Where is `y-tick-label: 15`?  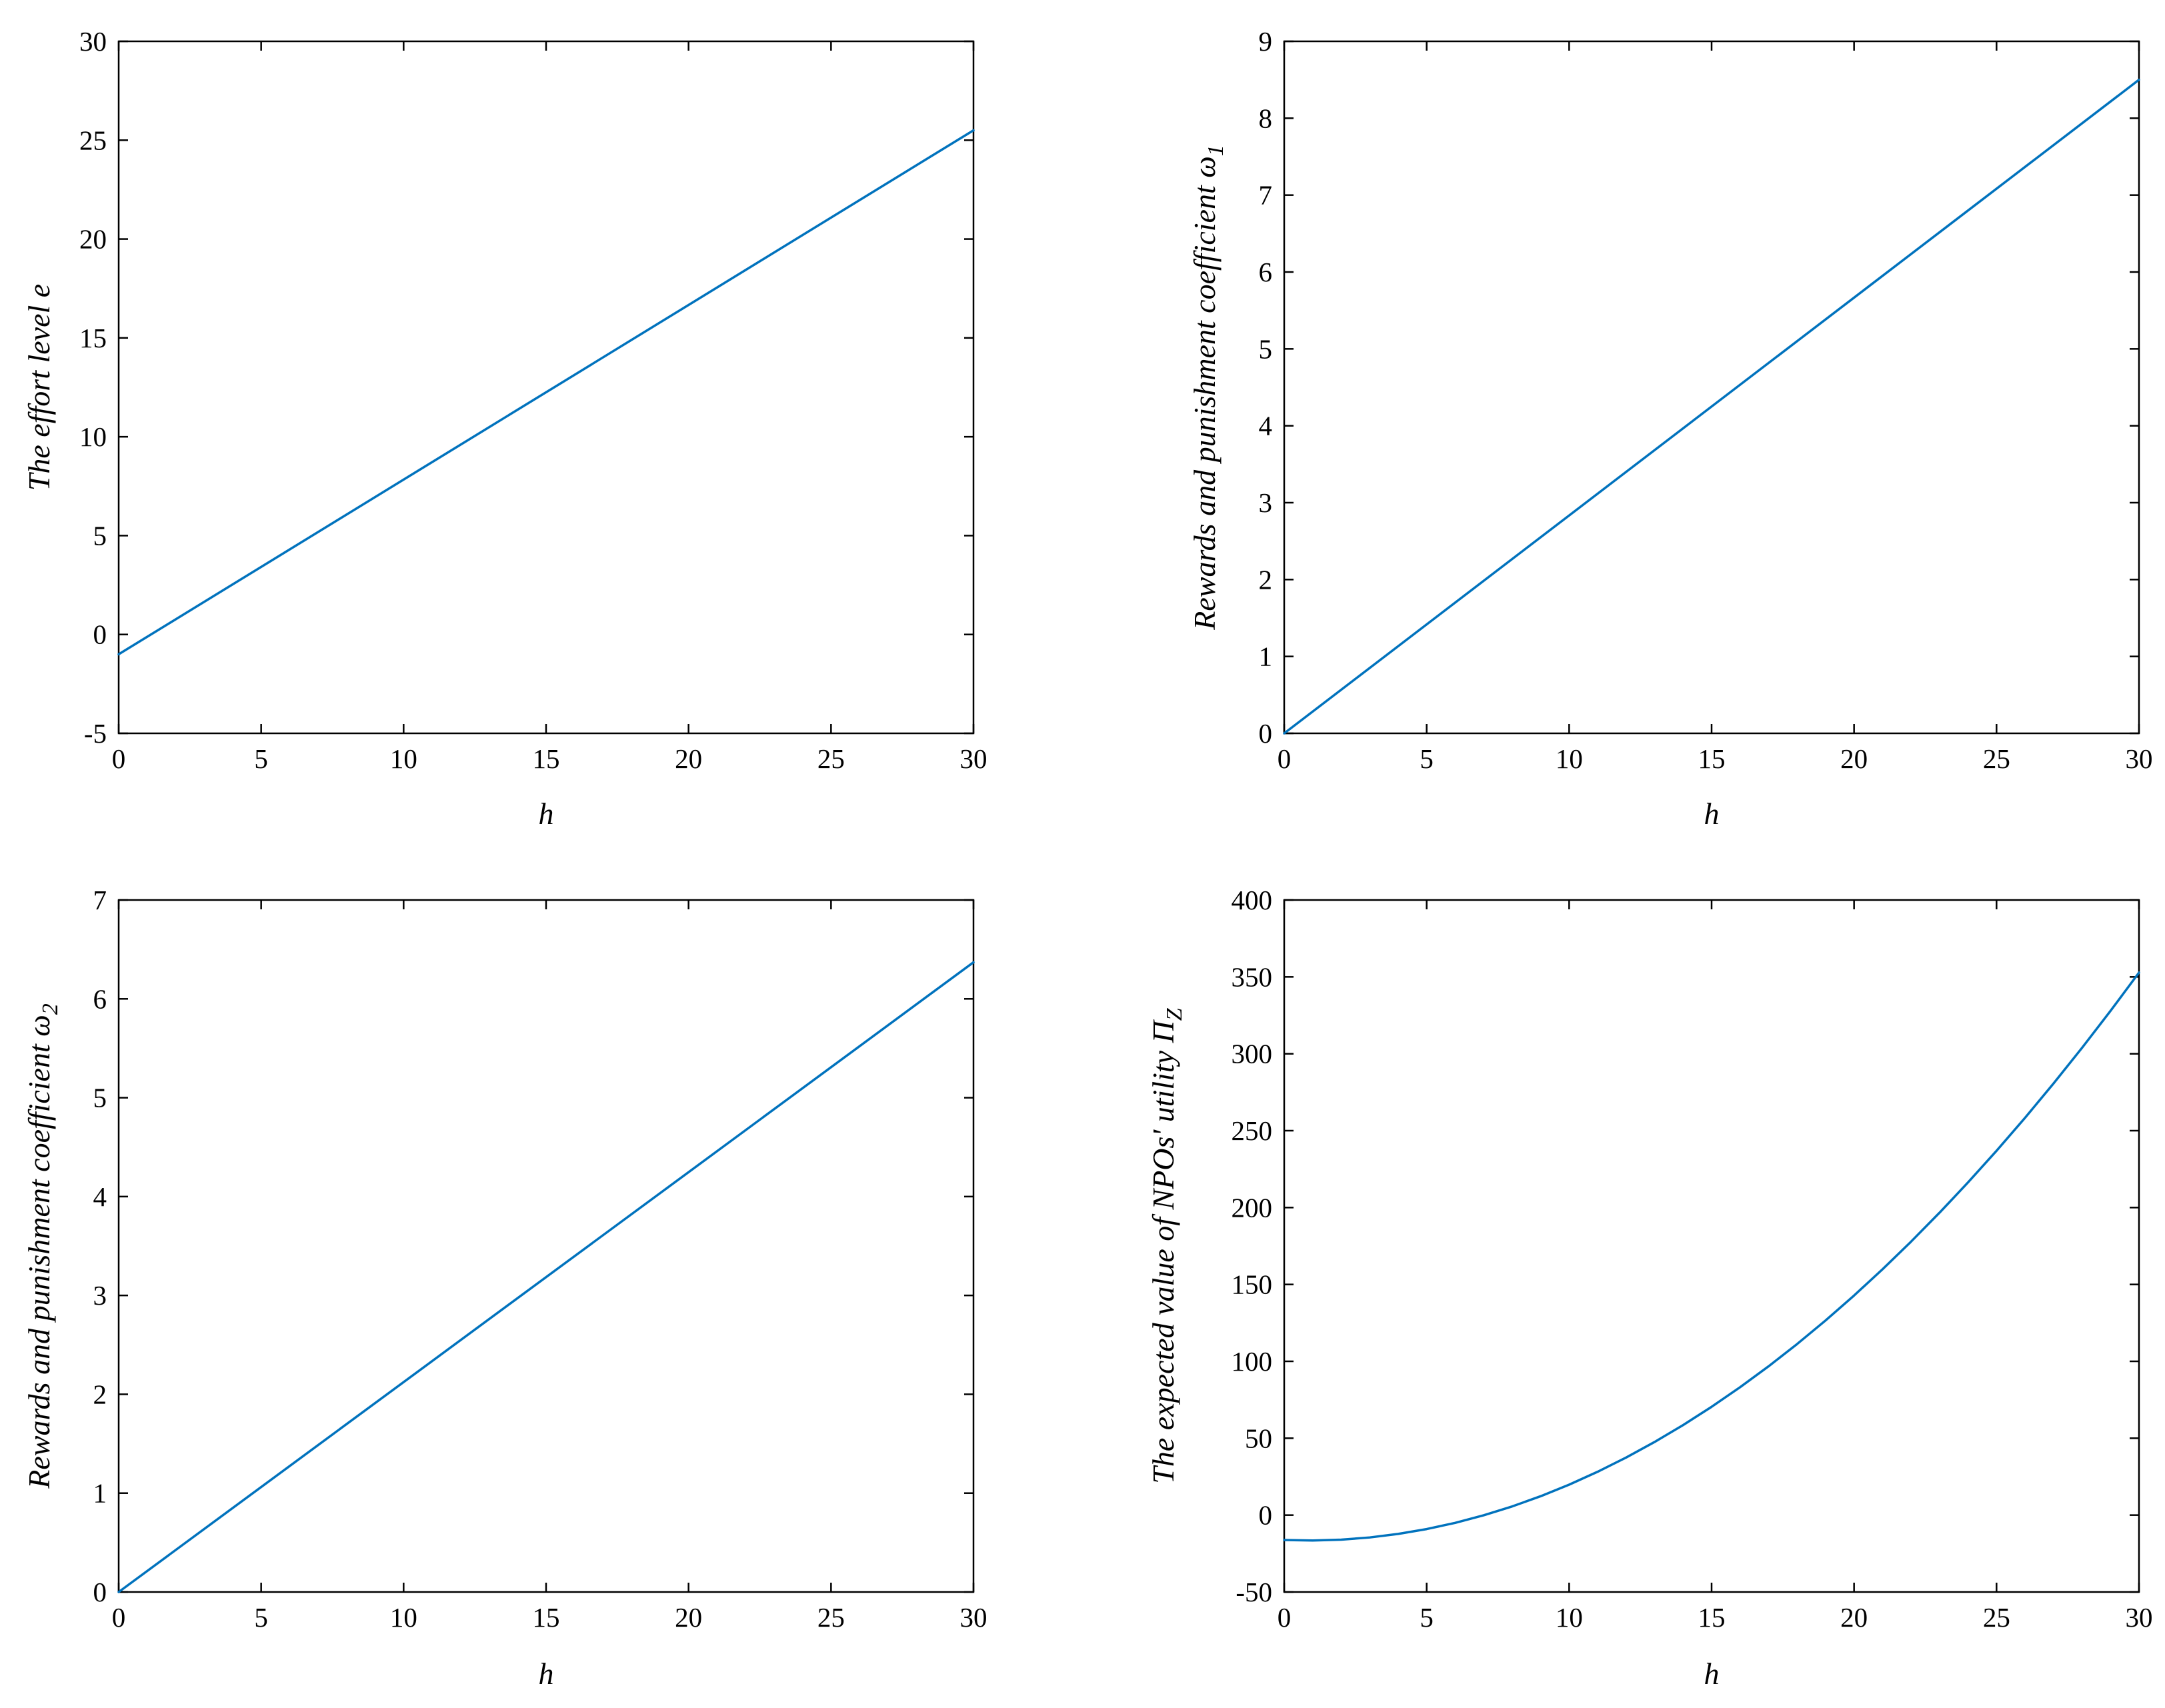 y-tick-label: 15 is located at coordinates (93, 338).